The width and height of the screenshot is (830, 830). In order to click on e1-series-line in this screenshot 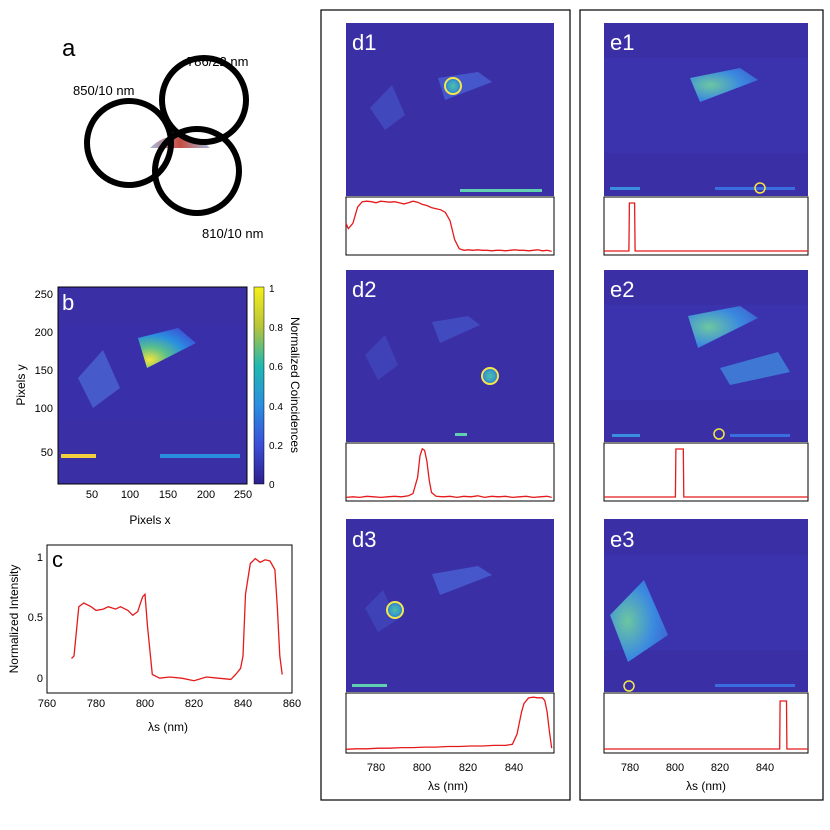, I will do `click(706, 227)`.